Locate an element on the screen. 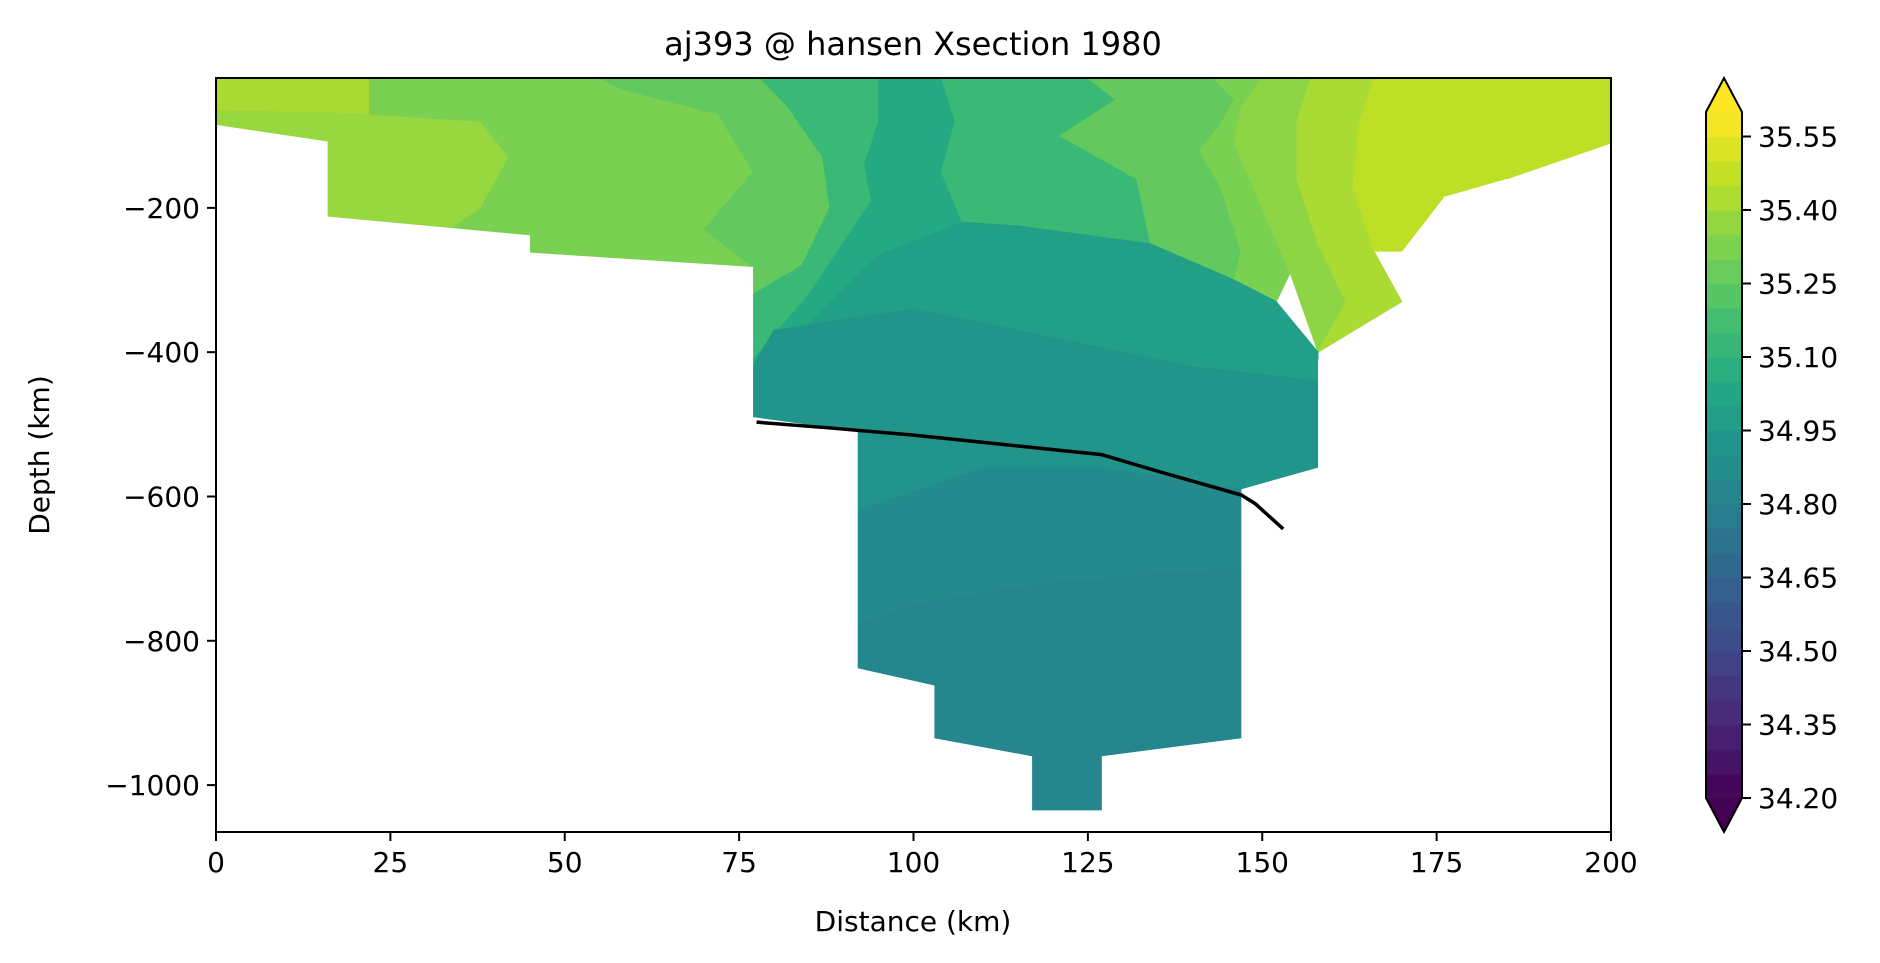  colorbar-tick-label: 34.20 is located at coordinates (1798, 798).